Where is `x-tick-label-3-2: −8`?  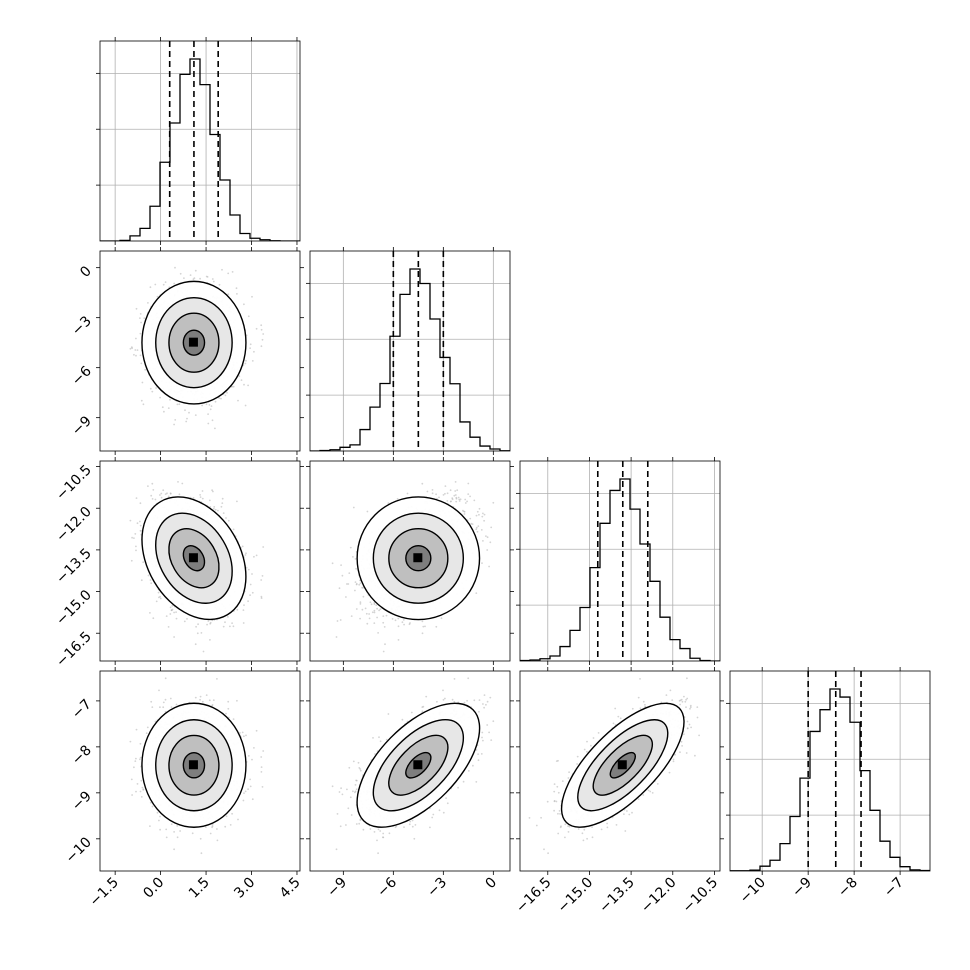 x-tick-label-3-2: −8 is located at coordinates (848, 888).